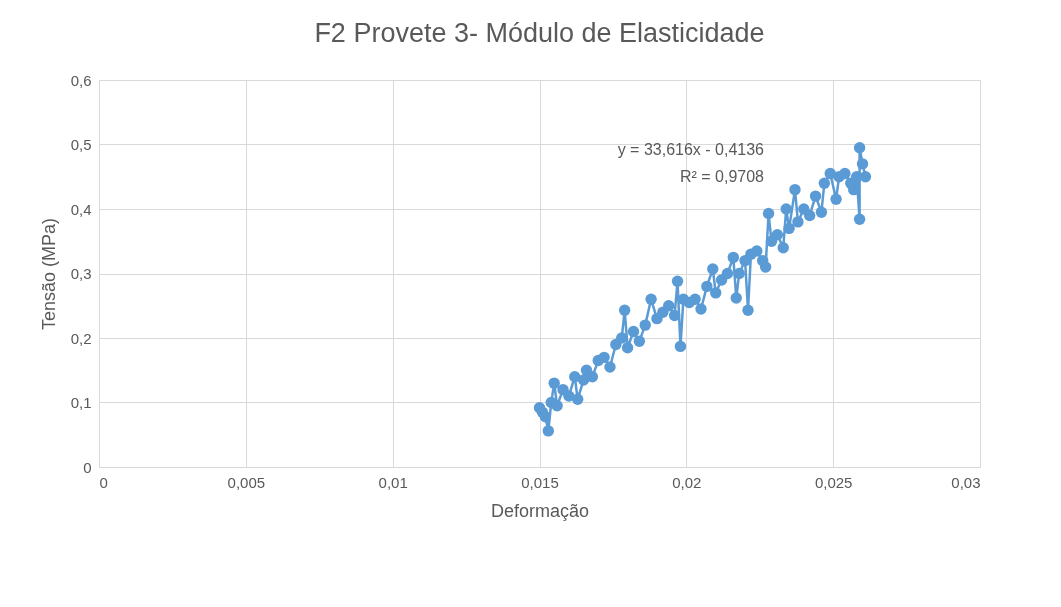 The height and width of the screenshot is (607, 1061). I want to click on y-axis-title: Tensão (MPa), so click(48, 274).